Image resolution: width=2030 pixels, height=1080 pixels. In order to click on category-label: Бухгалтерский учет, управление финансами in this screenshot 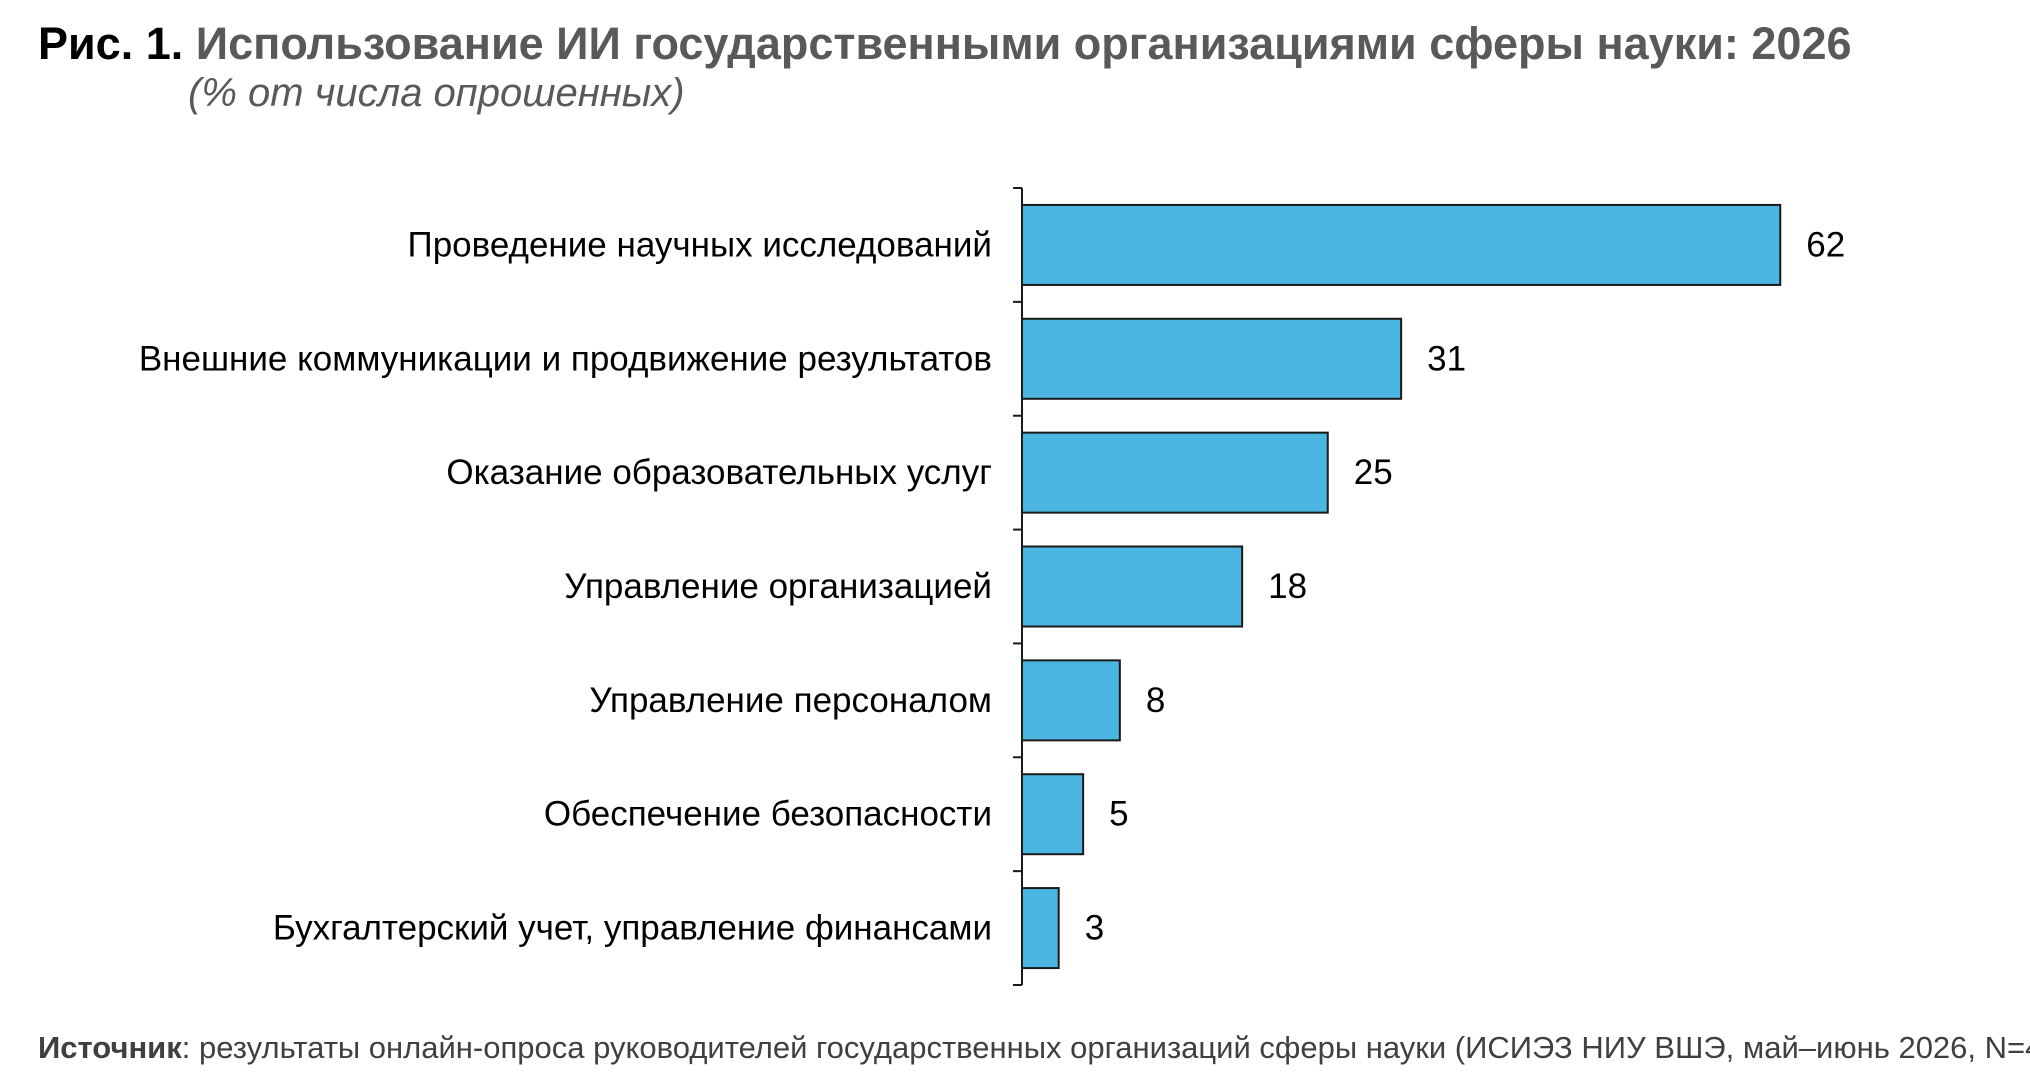, I will do `click(632, 928)`.